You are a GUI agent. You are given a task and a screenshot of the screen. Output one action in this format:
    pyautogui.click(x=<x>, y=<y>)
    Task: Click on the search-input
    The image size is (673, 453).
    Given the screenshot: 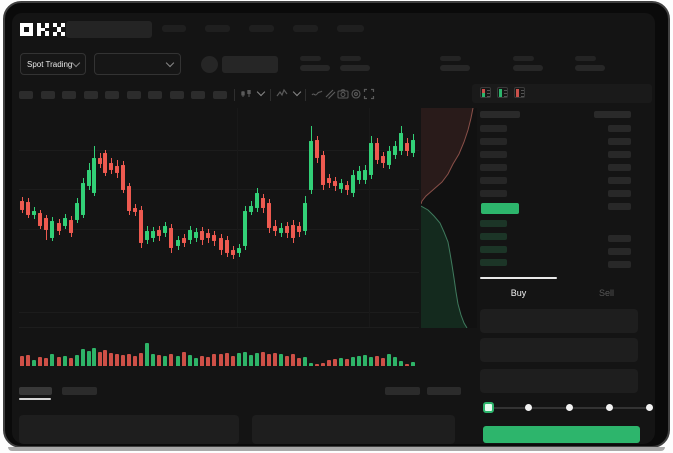 What is the action you would take?
    pyautogui.click(x=109, y=29)
    